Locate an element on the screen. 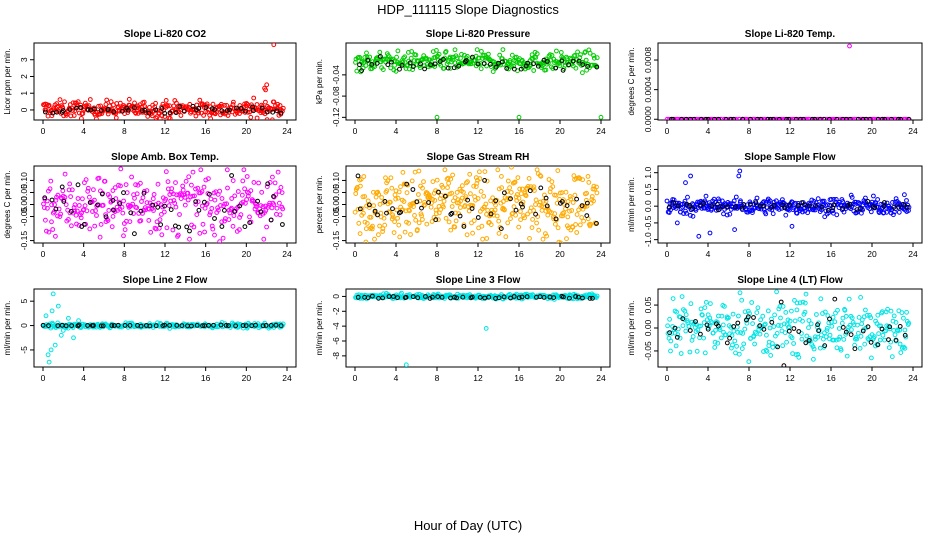 Image resolution: width=936 pixels, height=540 pixels. series-hourly is located at coordinates (788, 206).